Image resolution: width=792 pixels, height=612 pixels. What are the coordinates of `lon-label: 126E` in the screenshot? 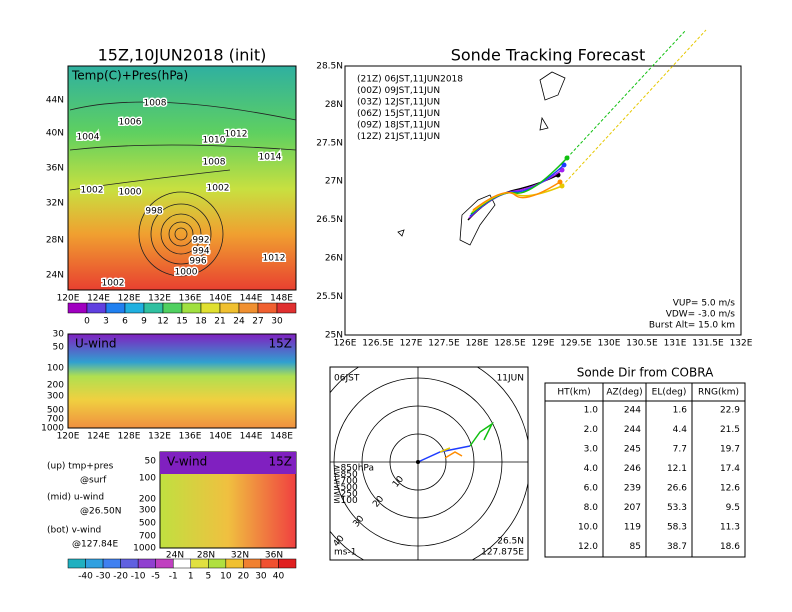 It's located at (345, 344).